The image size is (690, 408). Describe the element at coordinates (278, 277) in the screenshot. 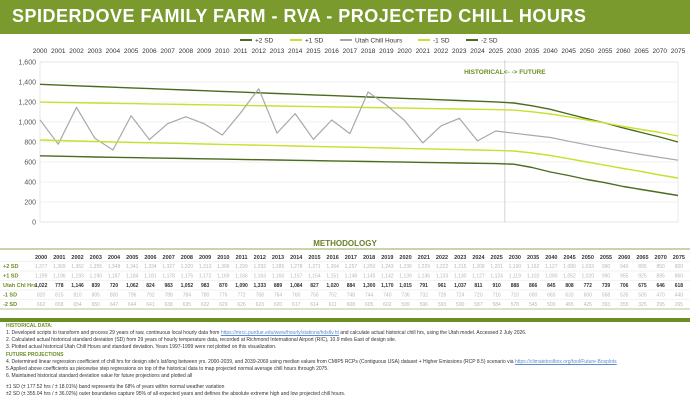

I see `table-cell: 1,160` at that location.